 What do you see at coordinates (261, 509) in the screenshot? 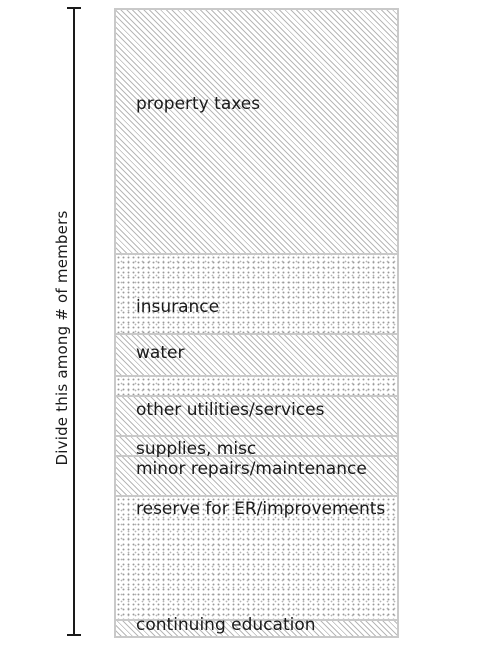
I see `segment-label-reserve: reserve for ER/improvements` at bounding box center [261, 509].